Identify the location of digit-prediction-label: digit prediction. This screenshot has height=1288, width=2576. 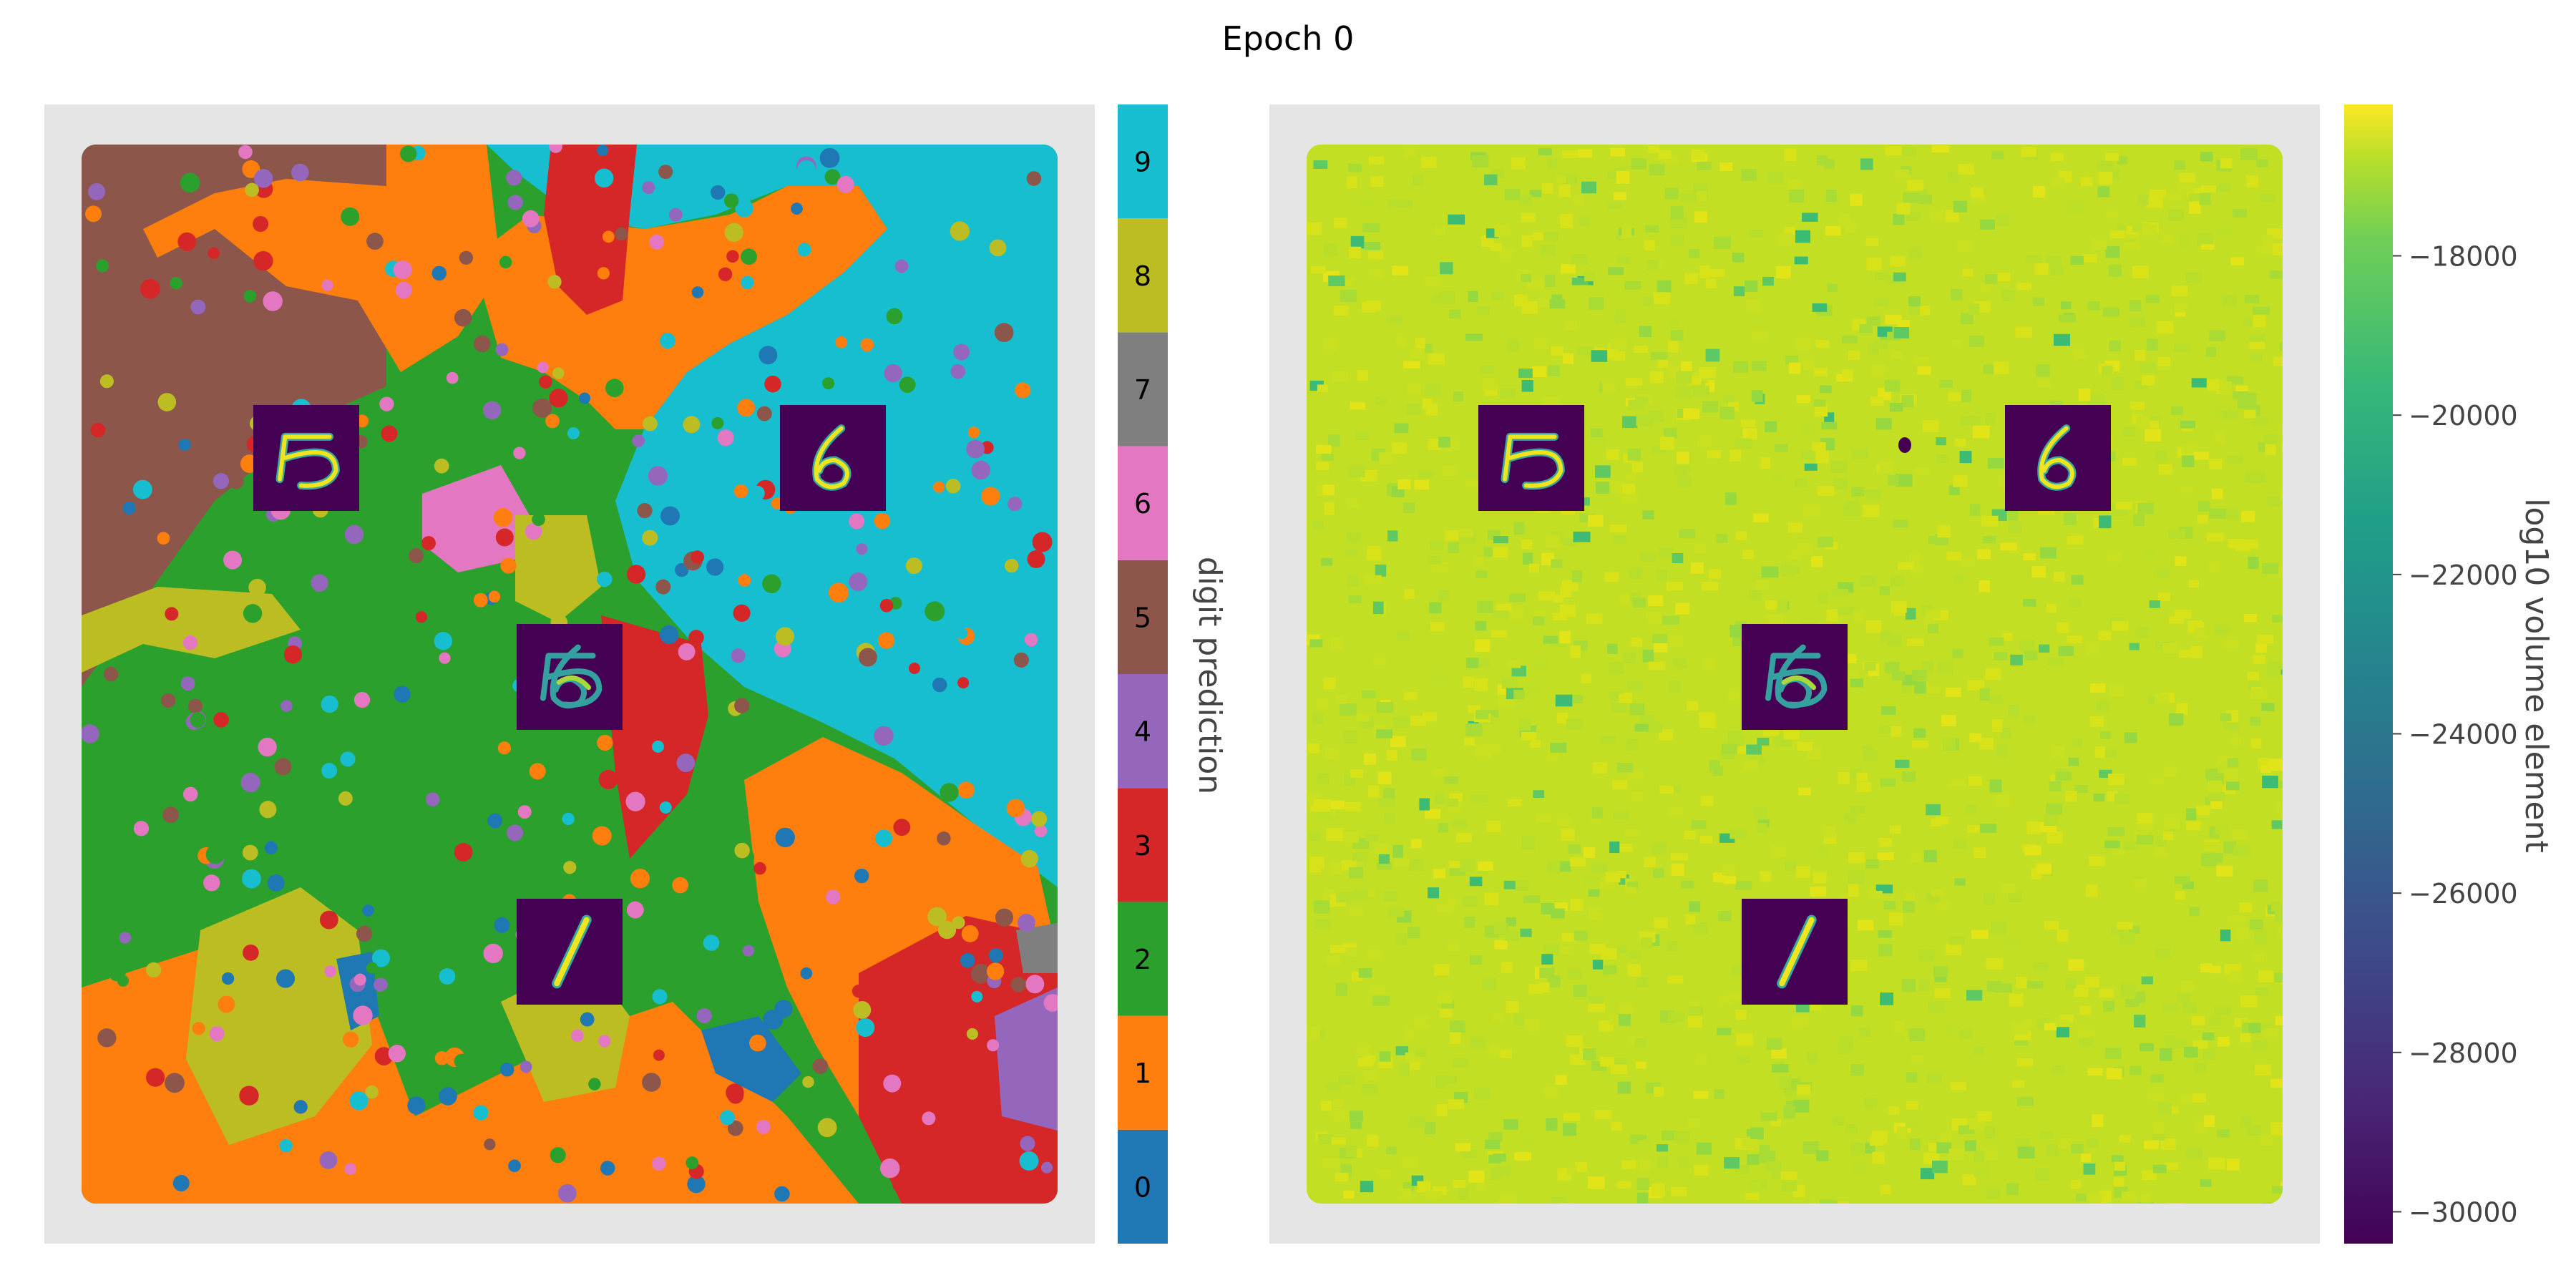
(1209, 675).